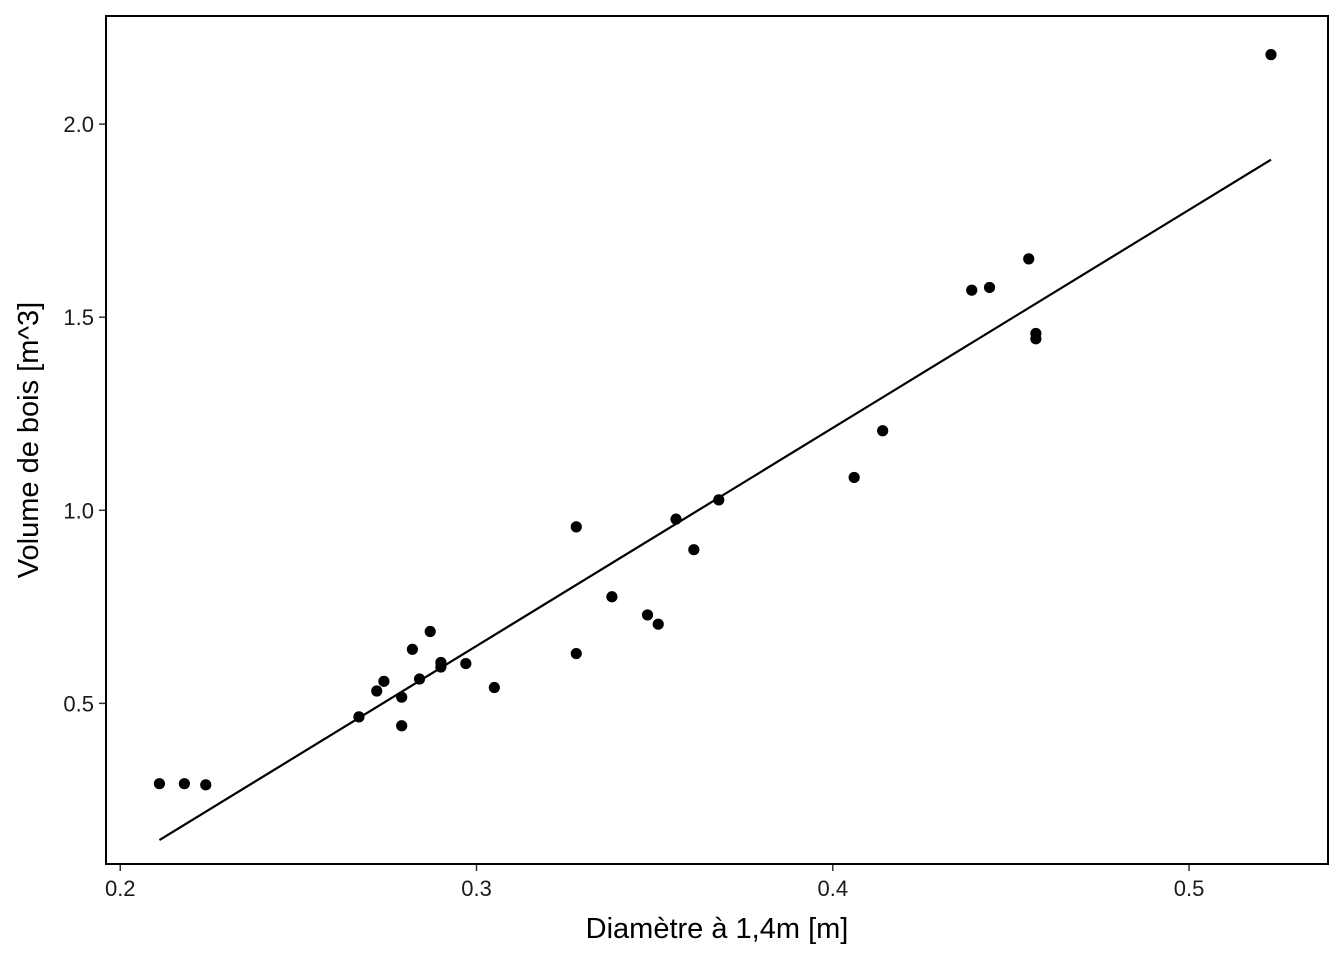  What do you see at coordinates (78, 703) in the screenshot?
I see `y-tick-label: 0.5` at bounding box center [78, 703].